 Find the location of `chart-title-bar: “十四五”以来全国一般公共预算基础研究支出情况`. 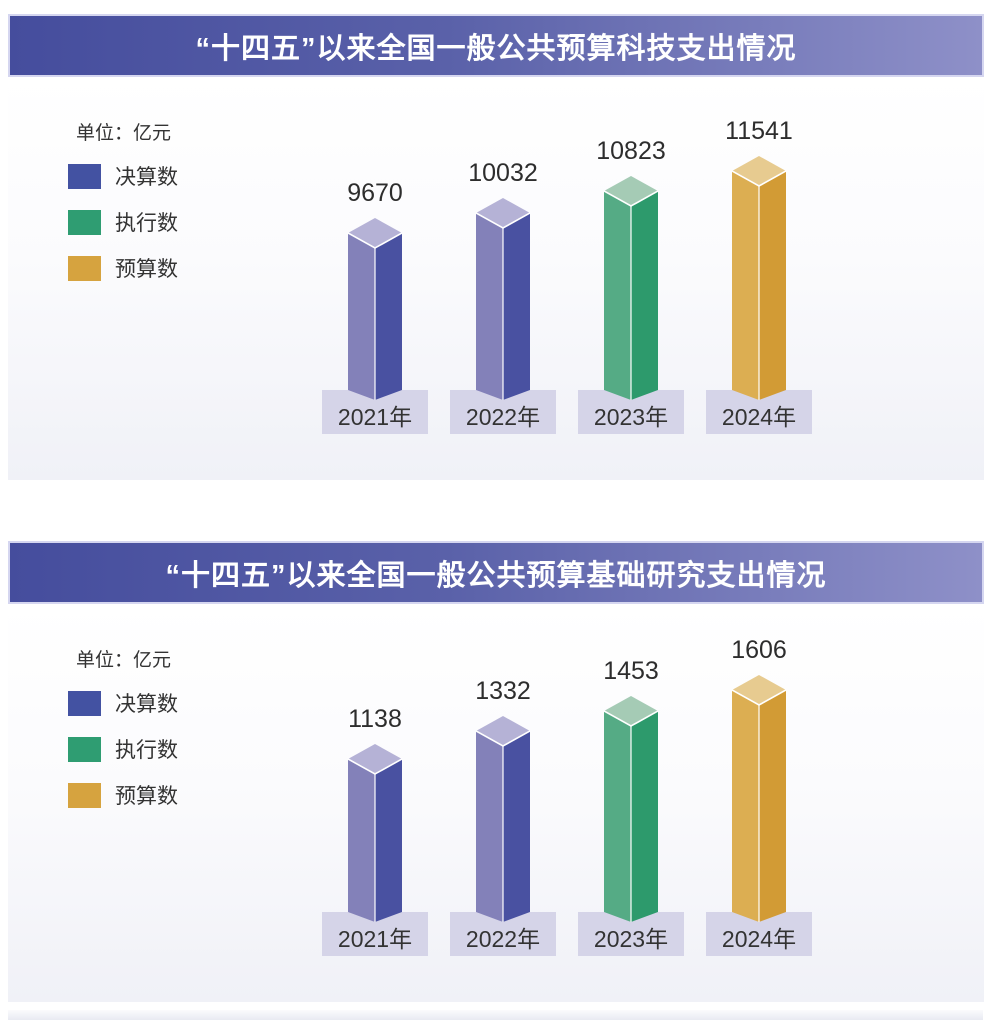

chart-title-bar: “十四五”以来全国一般公共预算基础研究支出情况 is located at coordinates (496, 572).